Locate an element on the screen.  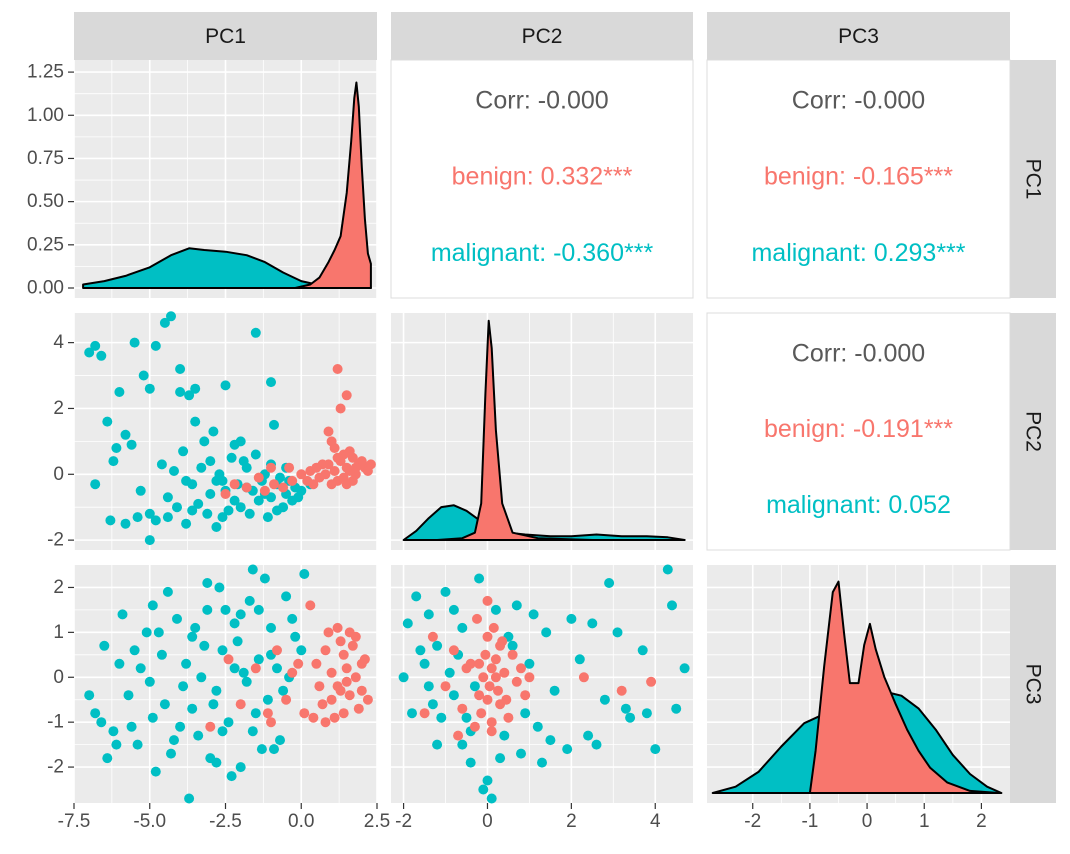
y-tick-label: 1 is located at coordinates (58, 632).